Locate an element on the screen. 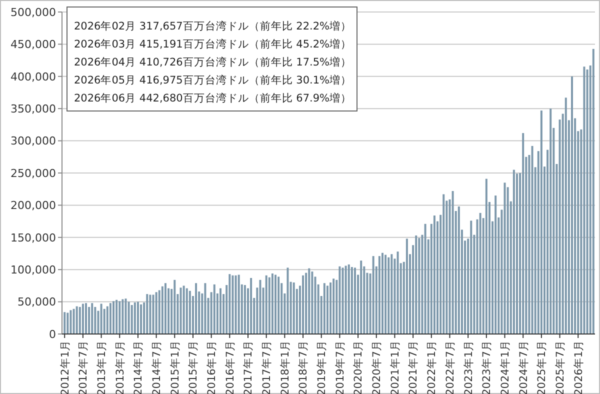 Image resolution: width=600 pixels, height=394 pixels. annotation: 2026年02月 317,657百万台湾ドル（前年比 22.2%増） is located at coordinates (213, 26).